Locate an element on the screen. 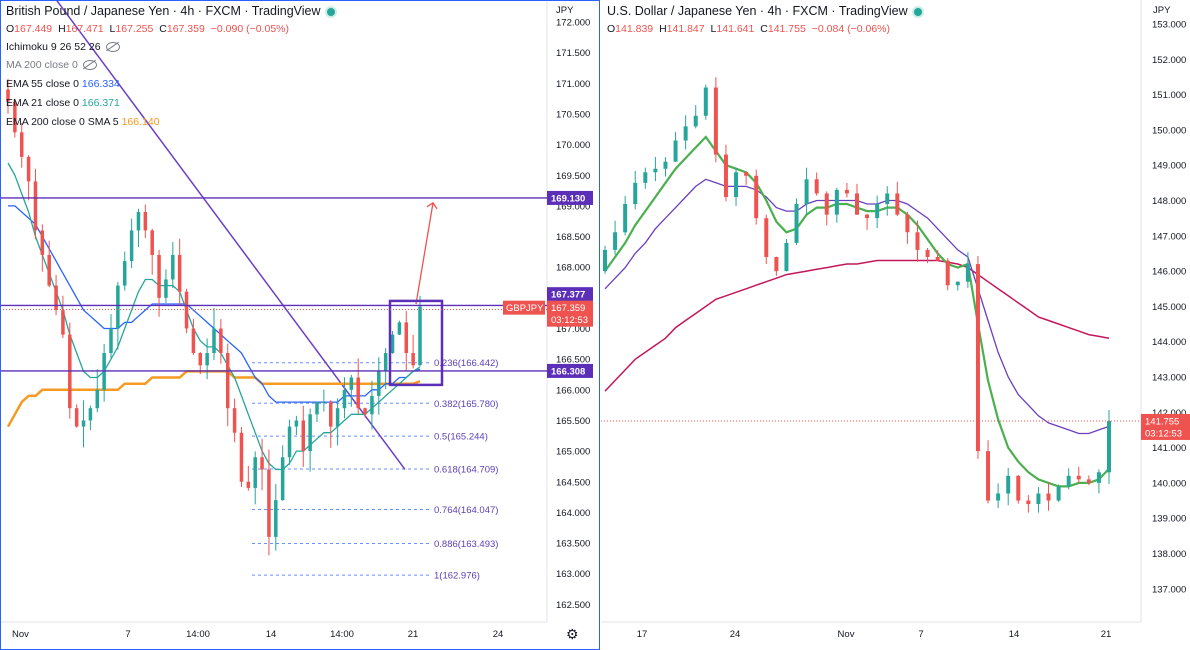  y-tick-label: 171.000 is located at coordinates (573, 84).